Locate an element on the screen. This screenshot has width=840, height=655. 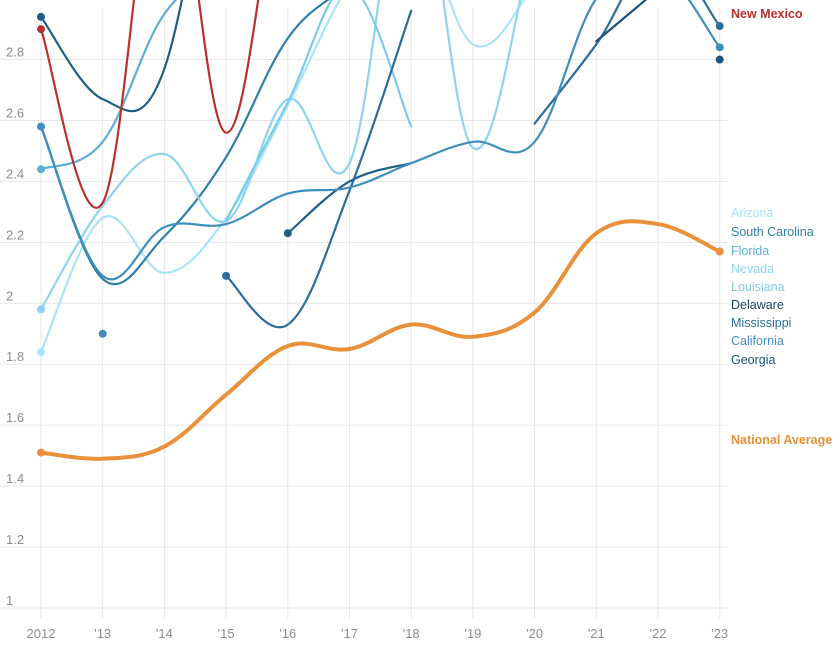
marker-arizona is located at coordinates (41, 352).